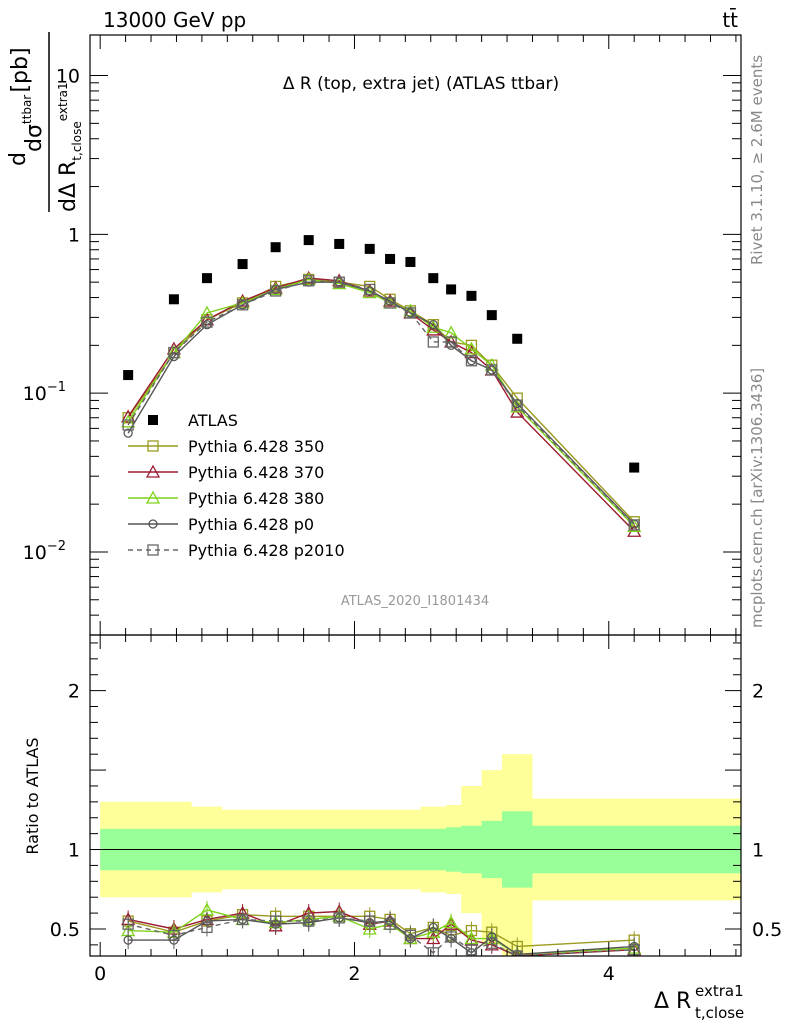 Image resolution: width=786 pixels, height=1024 pixels. I want to click on y-tick-label: 10⁻², so click(44, 551).